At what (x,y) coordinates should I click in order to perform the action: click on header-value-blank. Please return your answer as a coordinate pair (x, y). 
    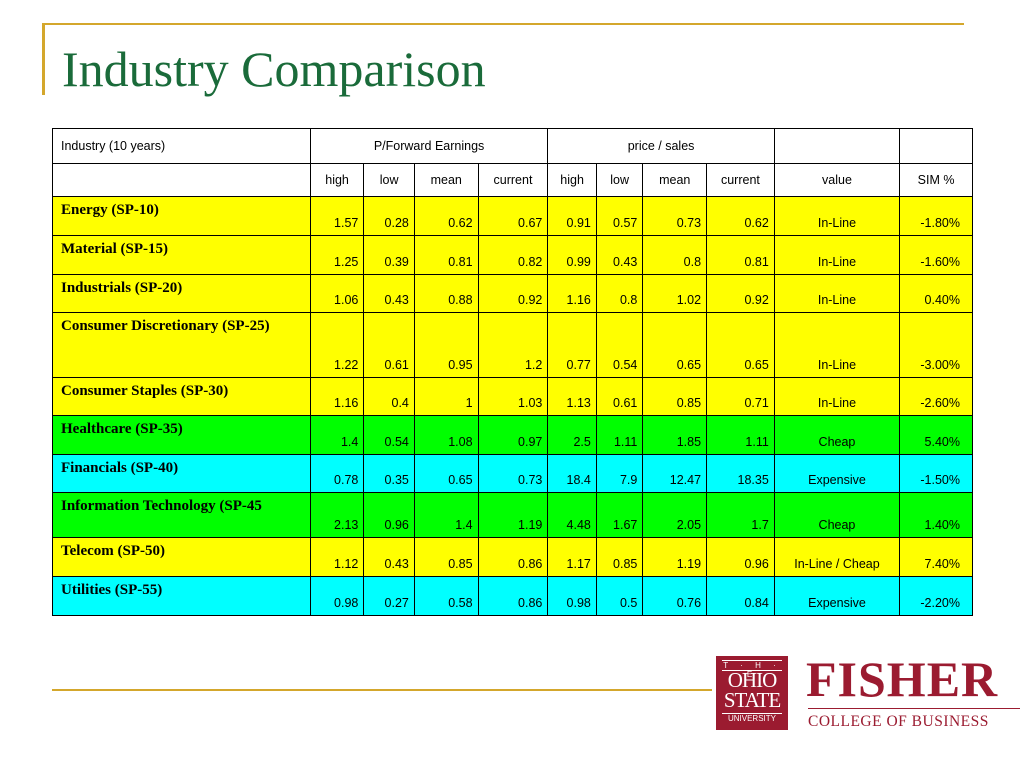
    Looking at the image, I should click on (837, 146).